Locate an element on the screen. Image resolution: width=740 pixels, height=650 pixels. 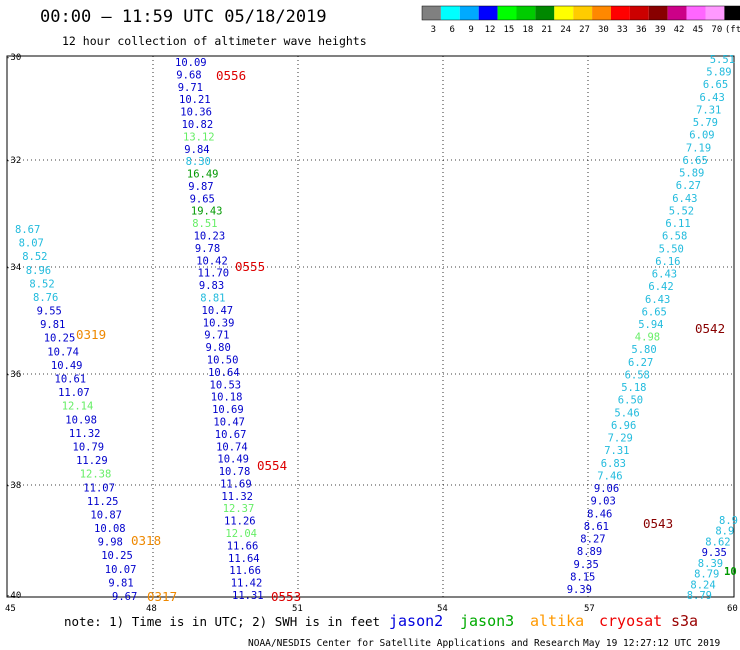
satellite-legend: jason2 jason3 altika cryosat s3a is located at coordinates (543, 621).